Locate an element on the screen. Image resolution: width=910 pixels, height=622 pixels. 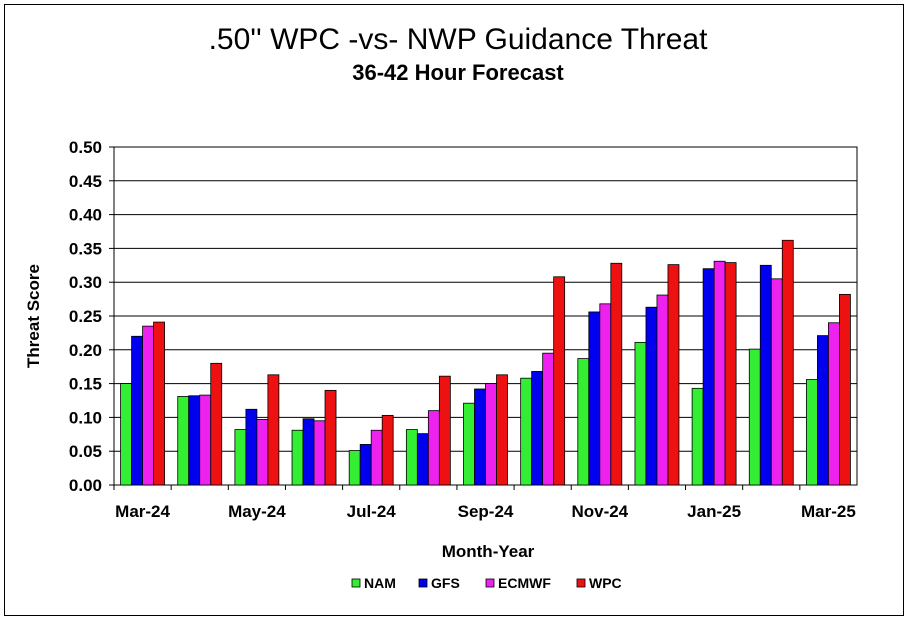
y-tick-label: 0.50 is located at coordinates (85, 147).